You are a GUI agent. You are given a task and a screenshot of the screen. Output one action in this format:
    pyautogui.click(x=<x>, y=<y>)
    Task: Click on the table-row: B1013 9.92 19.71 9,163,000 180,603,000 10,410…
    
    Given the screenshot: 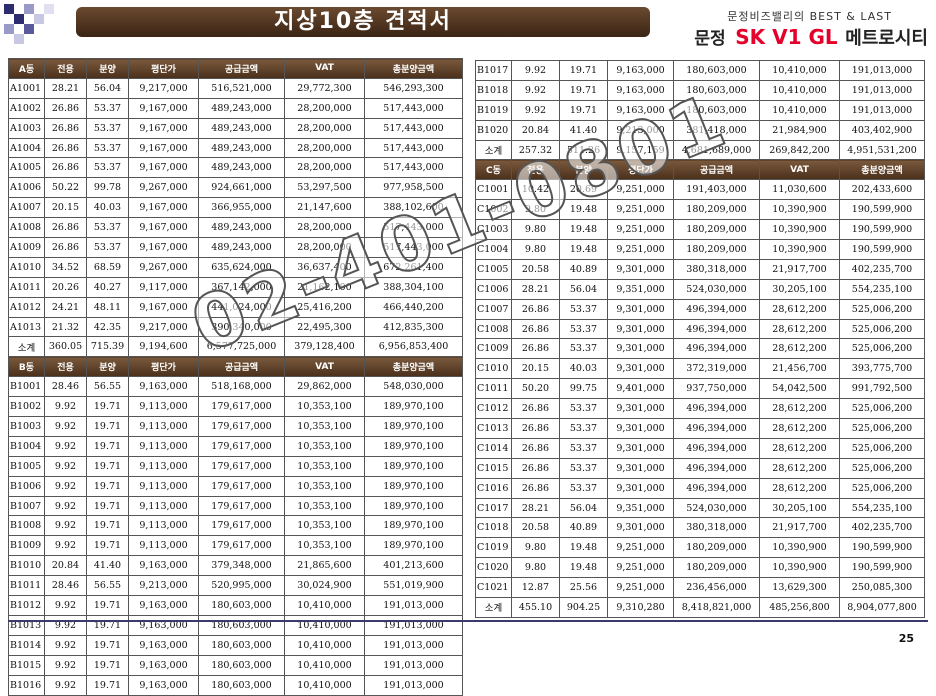 What is the action you would take?
    pyautogui.click(x=235, y=625)
    